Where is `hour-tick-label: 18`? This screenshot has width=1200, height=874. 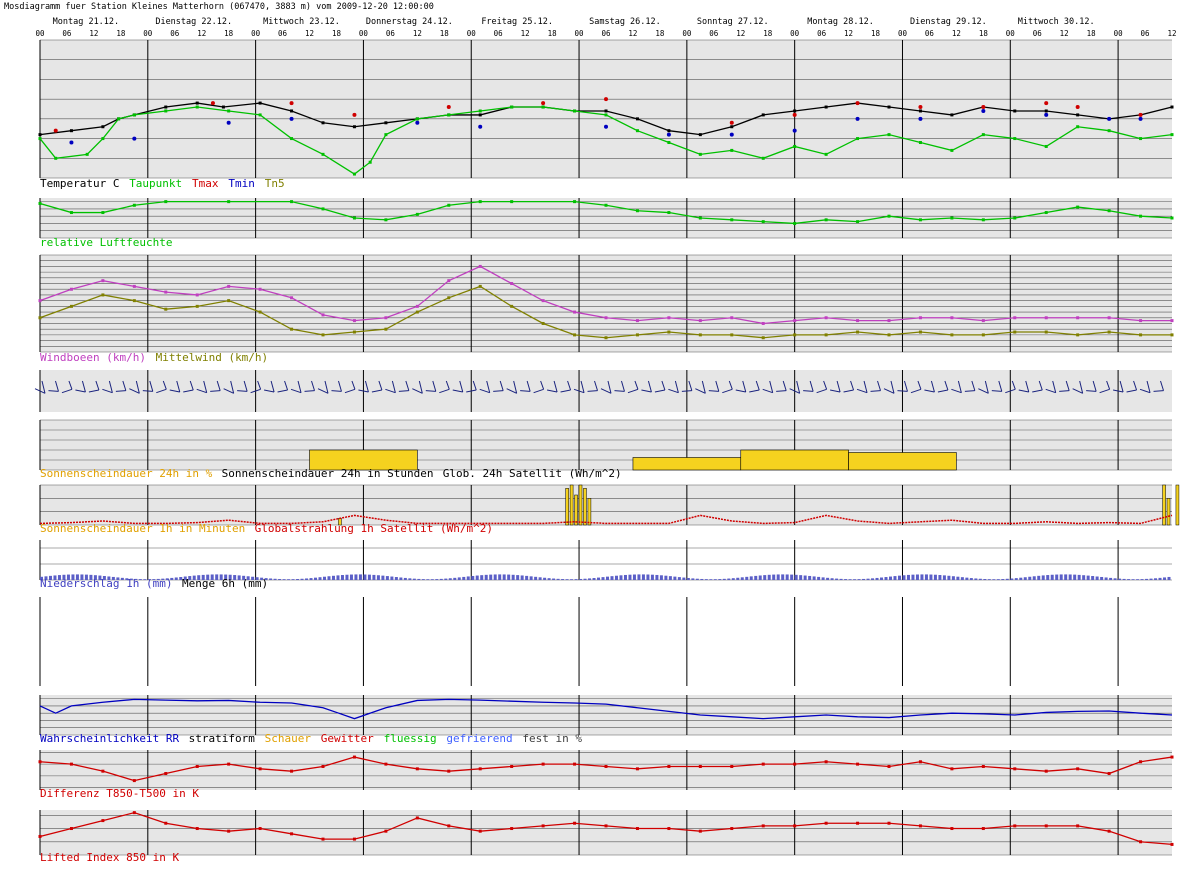 hour-tick-label: 18 is located at coordinates (445, 33).